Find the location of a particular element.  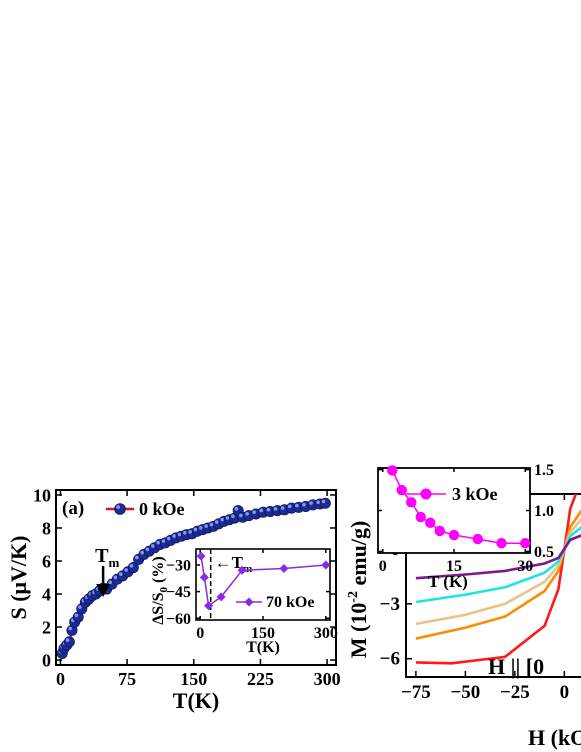

tm-arrow-head is located at coordinates (103, 590).